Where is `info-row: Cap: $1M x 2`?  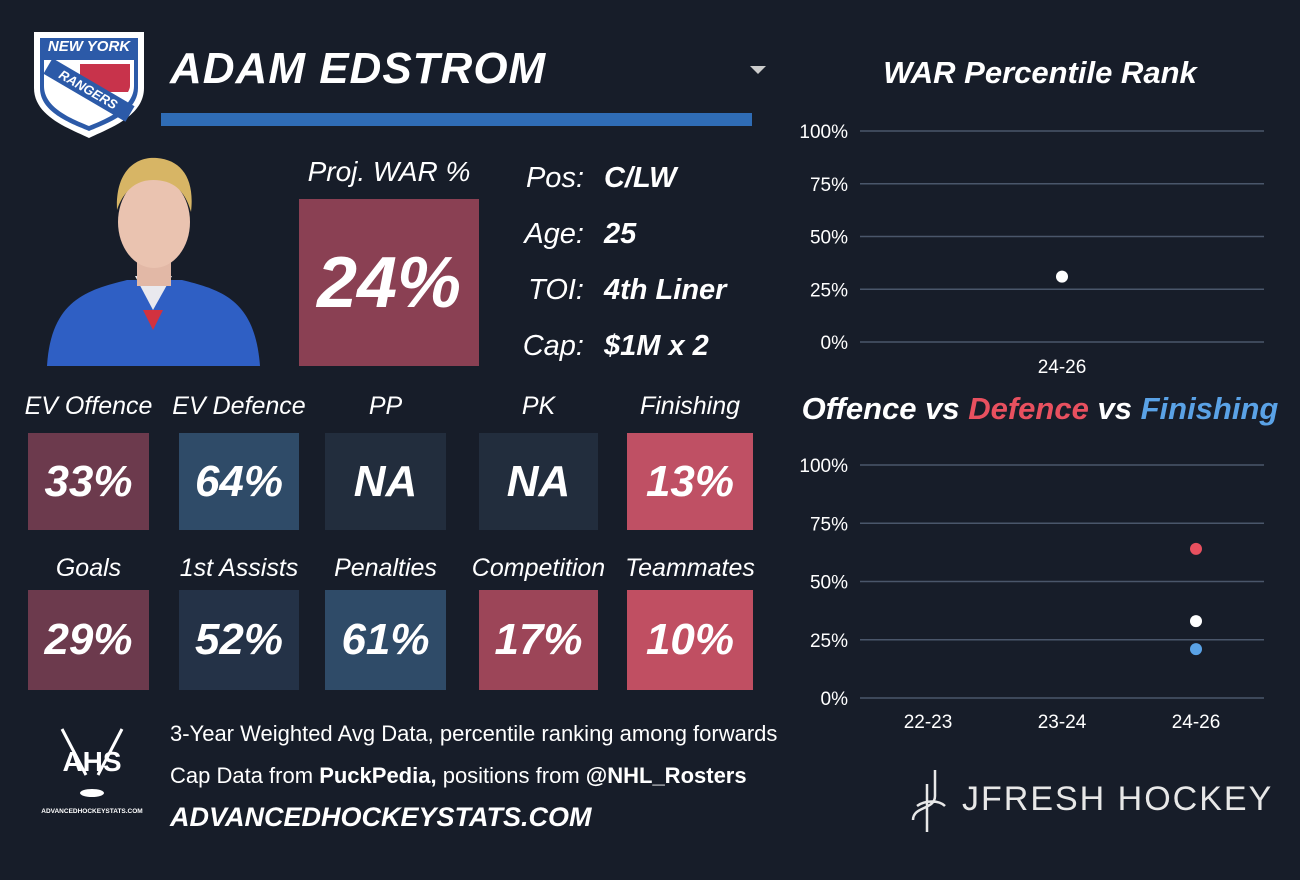
info-row: Cap: $1M x 2 is located at coordinates (613, 346).